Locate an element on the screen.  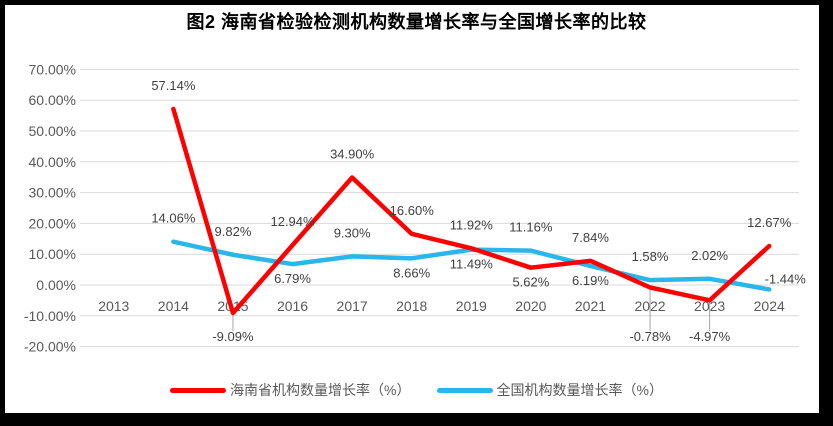
data-label-hainan: -9.09% is located at coordinates (233, 336).